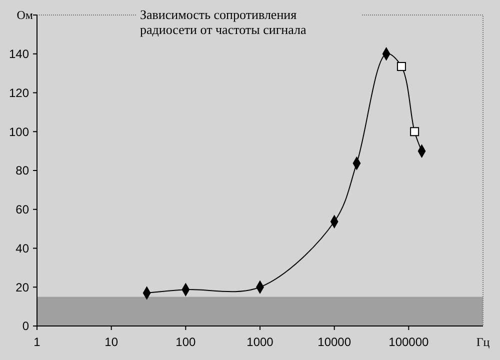 Image resolution: width=500 pixels, height=360 pixels. What do you see at coordinates (25, 15) in the screenshot?
I see `y-axis-title: Ом` at bounding box center [25, 15].